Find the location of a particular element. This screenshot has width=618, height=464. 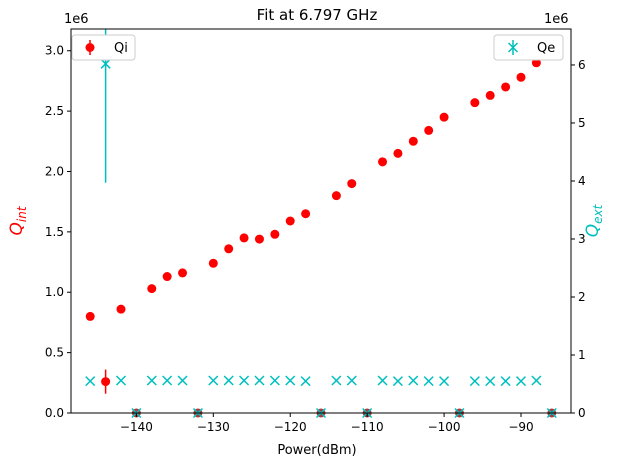

right-axis-offset-label: 1e6 is located at coordinates (556, 19).